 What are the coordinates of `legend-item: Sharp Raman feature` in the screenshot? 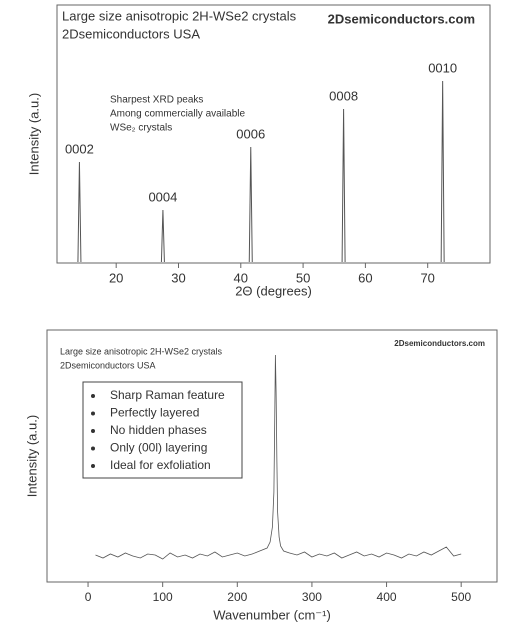 It's located at (167, 395).